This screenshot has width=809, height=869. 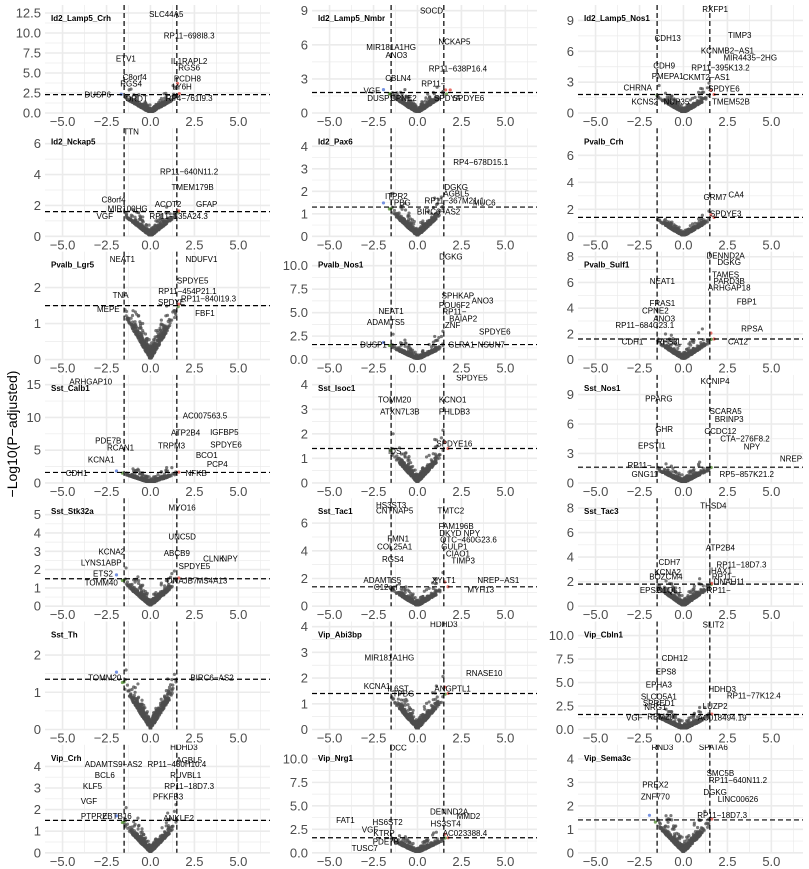 I want to click on panel-title: Id2_Lamp5_Nmbr, so click(x=351, y=18).